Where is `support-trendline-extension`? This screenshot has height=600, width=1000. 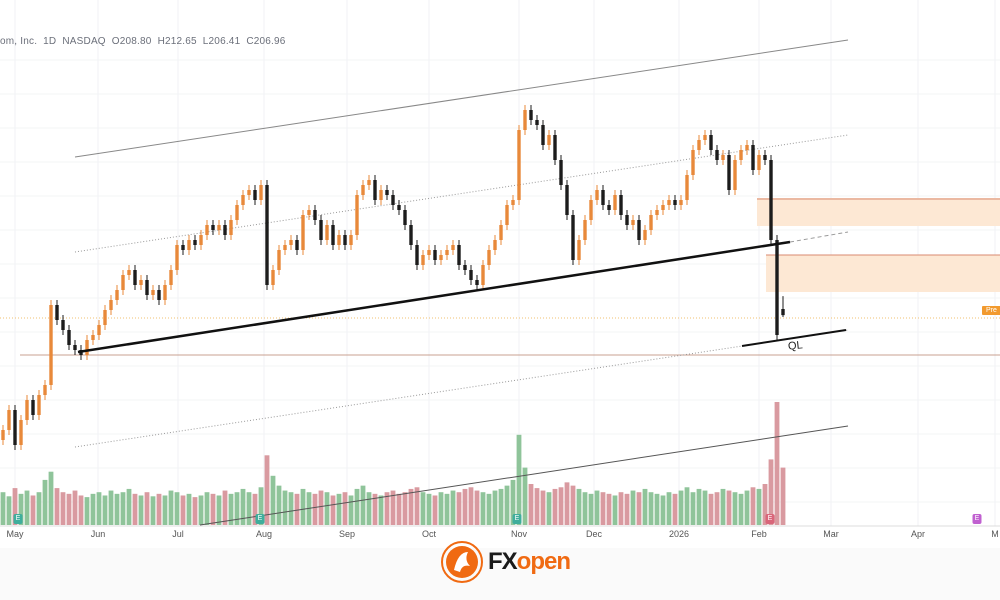 support-trendline-extension is located at coordinates (819, 237).